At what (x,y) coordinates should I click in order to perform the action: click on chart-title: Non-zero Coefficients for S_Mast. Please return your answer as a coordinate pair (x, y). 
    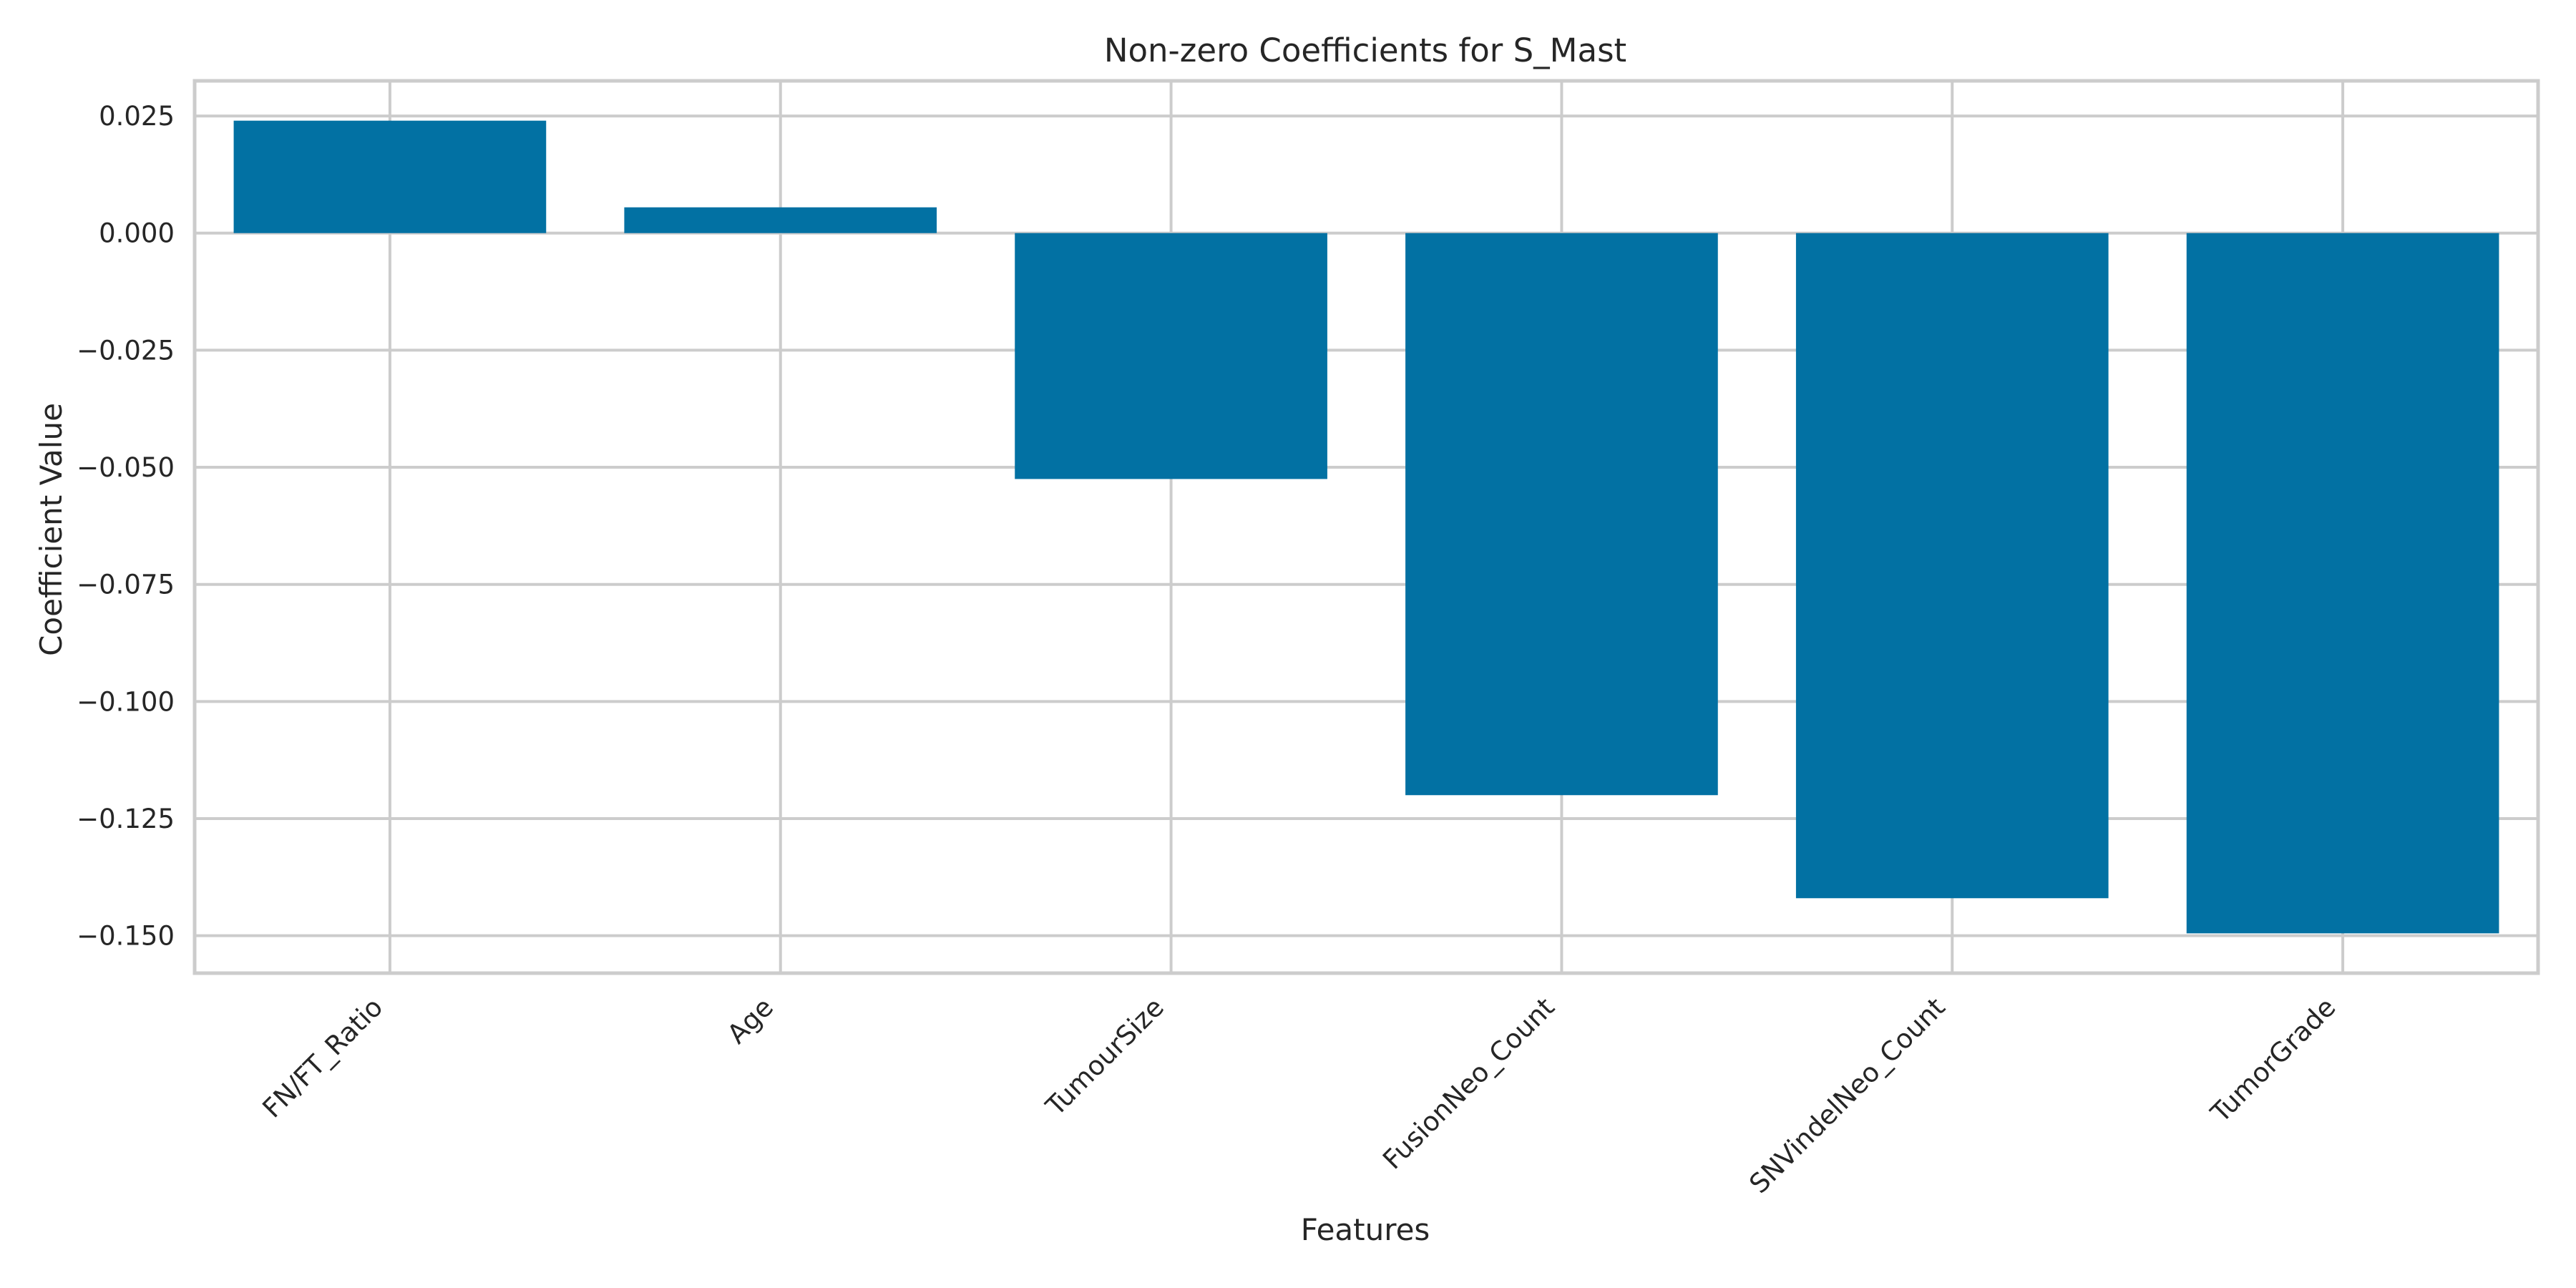
    Looking at the image, I should click on (1365, 50).